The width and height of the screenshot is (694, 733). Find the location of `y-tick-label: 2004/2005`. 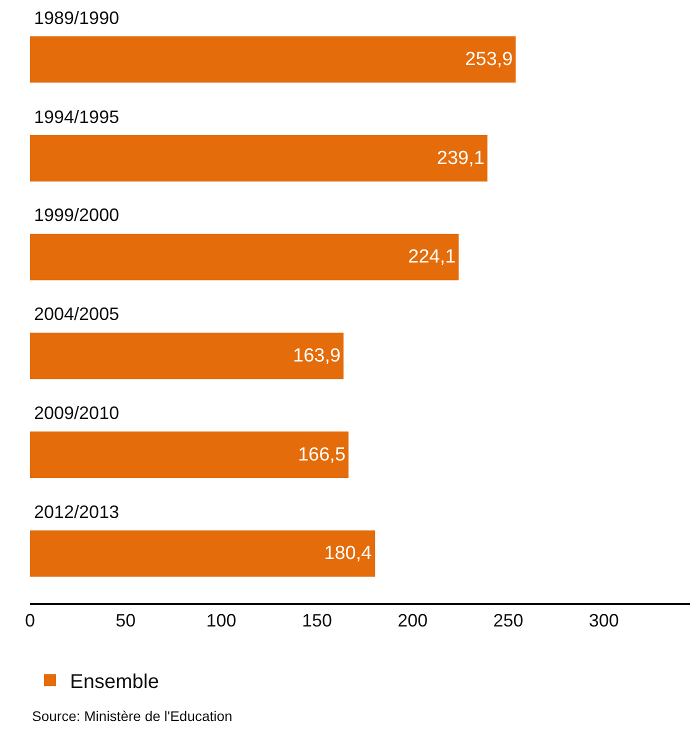

y-tick-label: 2004/2005 is located at coordinates (77, 314).